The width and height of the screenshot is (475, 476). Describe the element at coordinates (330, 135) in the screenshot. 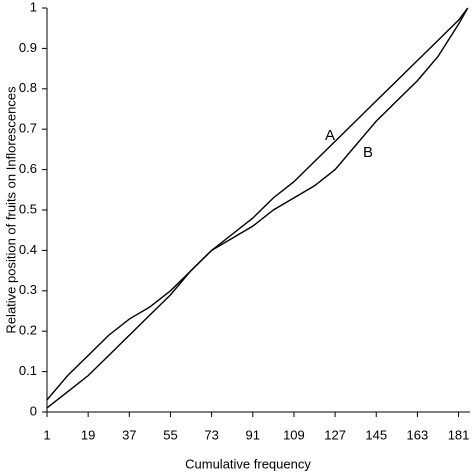

I see `series-label: A` at that location.